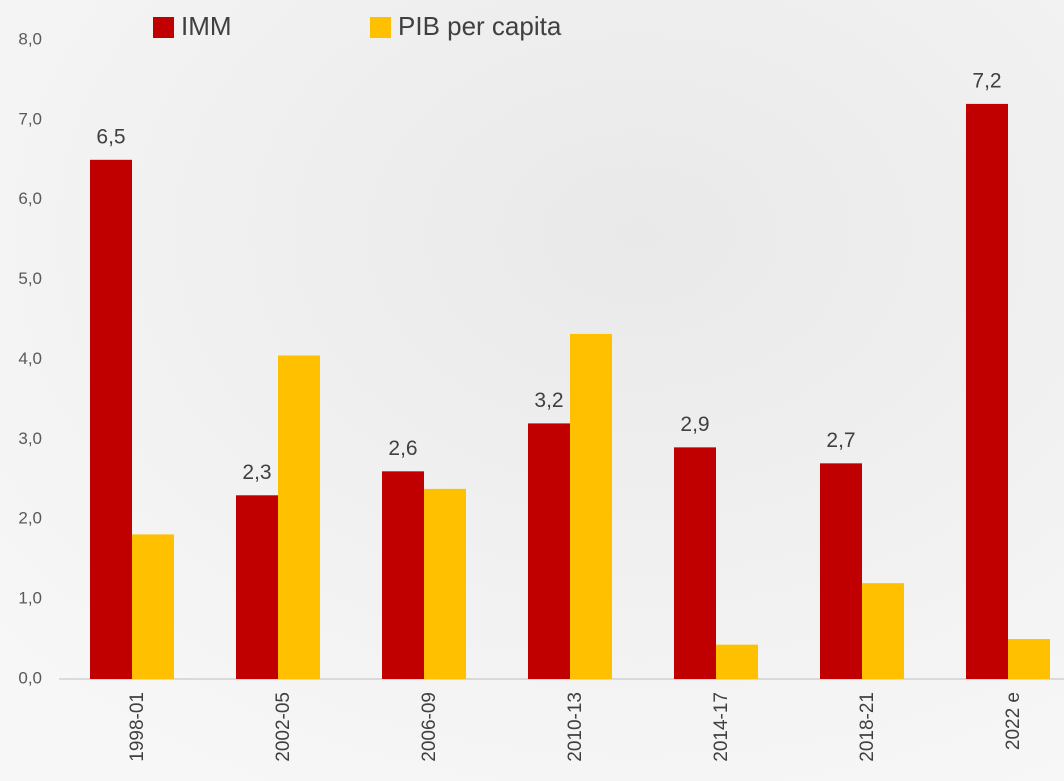 This screenshot has width=1064, height=781. Describe the element at coordinates (986, 80) in the screenshot. I see `value-label: 7,2` at that location.